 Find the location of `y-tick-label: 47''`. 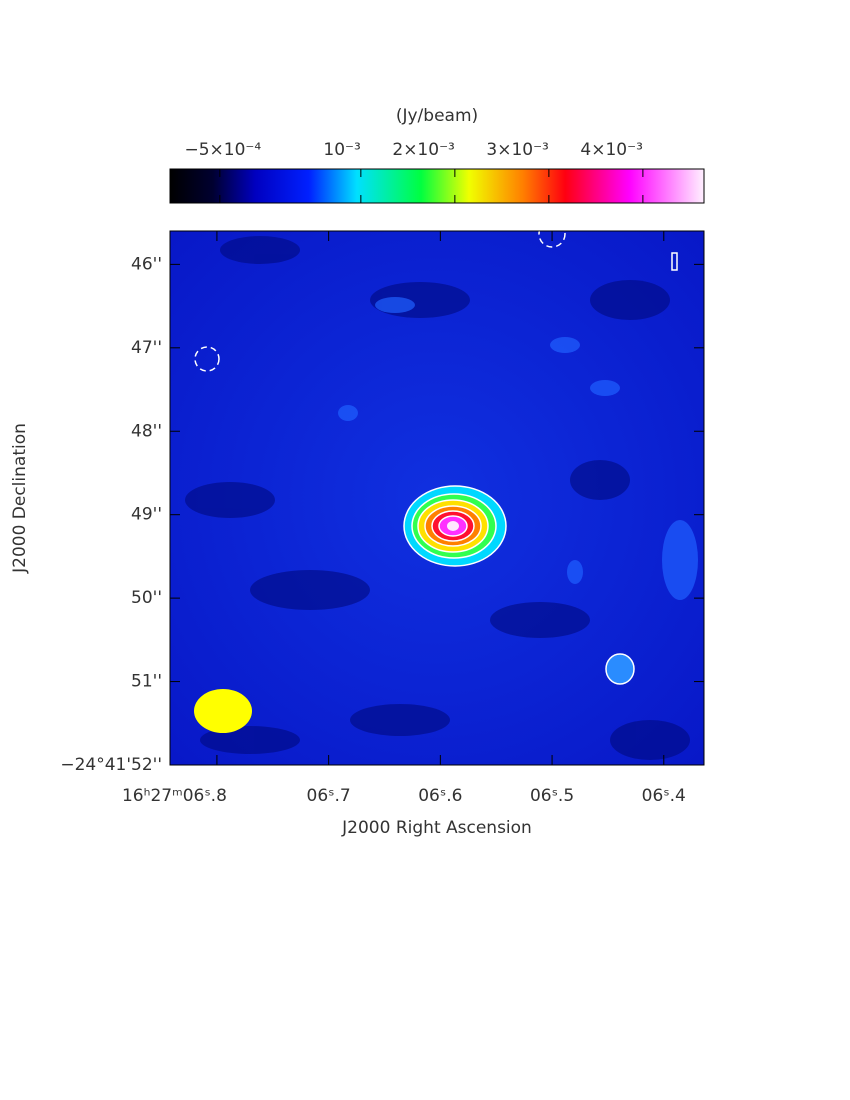

y-tick-label: 47'' is located at coordinates (146, 348).